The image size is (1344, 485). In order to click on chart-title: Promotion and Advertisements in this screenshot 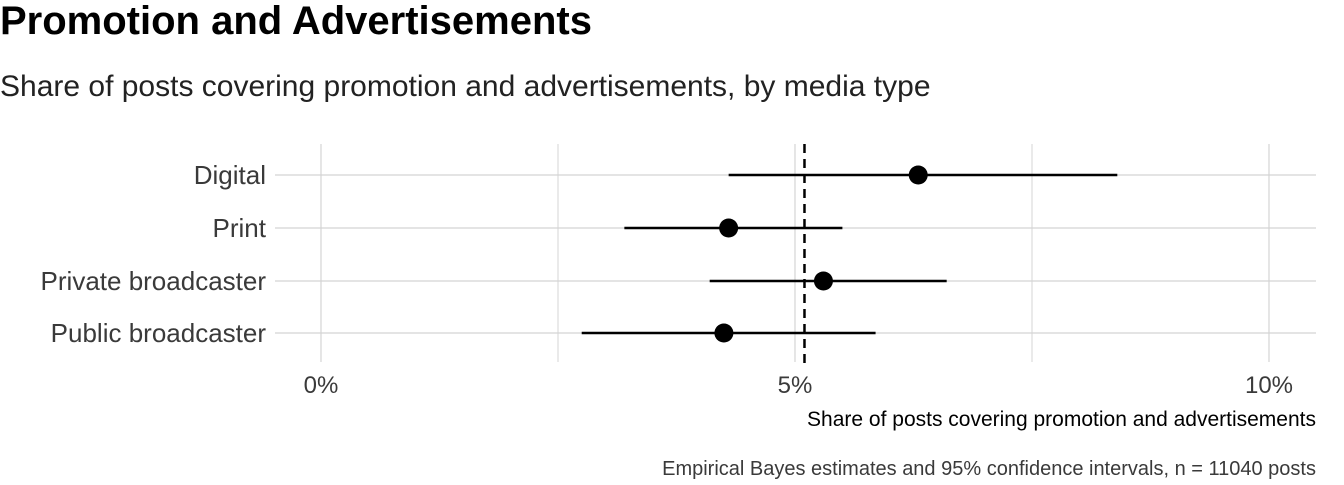, I will do `click(296, 21)`.